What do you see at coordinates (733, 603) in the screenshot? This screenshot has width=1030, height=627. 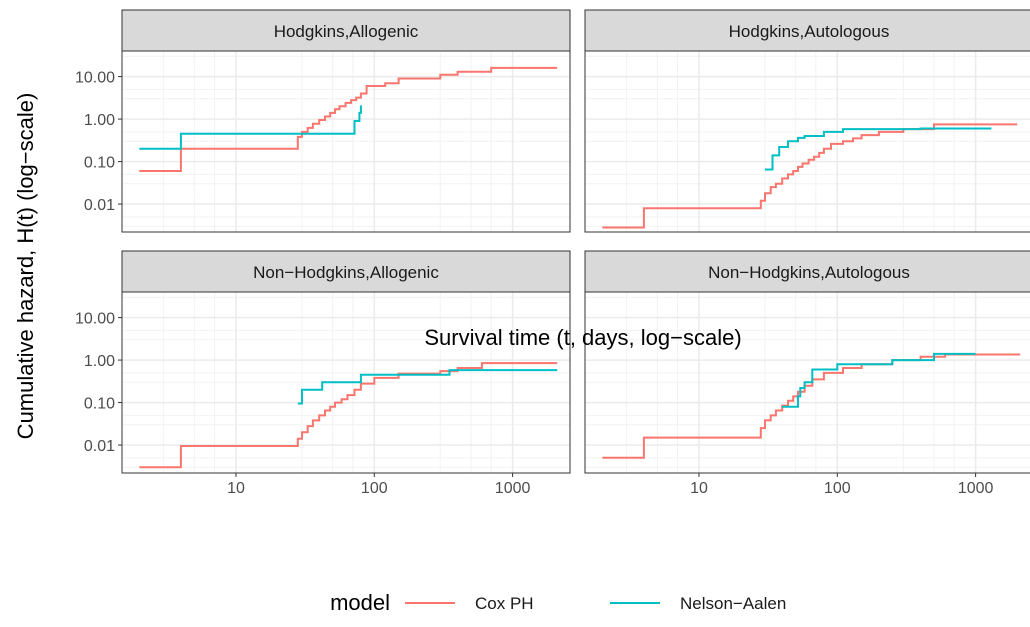 I see `legend-label-nelson-aalen: Nelson−Aalen` at bounding box center [733, 603].